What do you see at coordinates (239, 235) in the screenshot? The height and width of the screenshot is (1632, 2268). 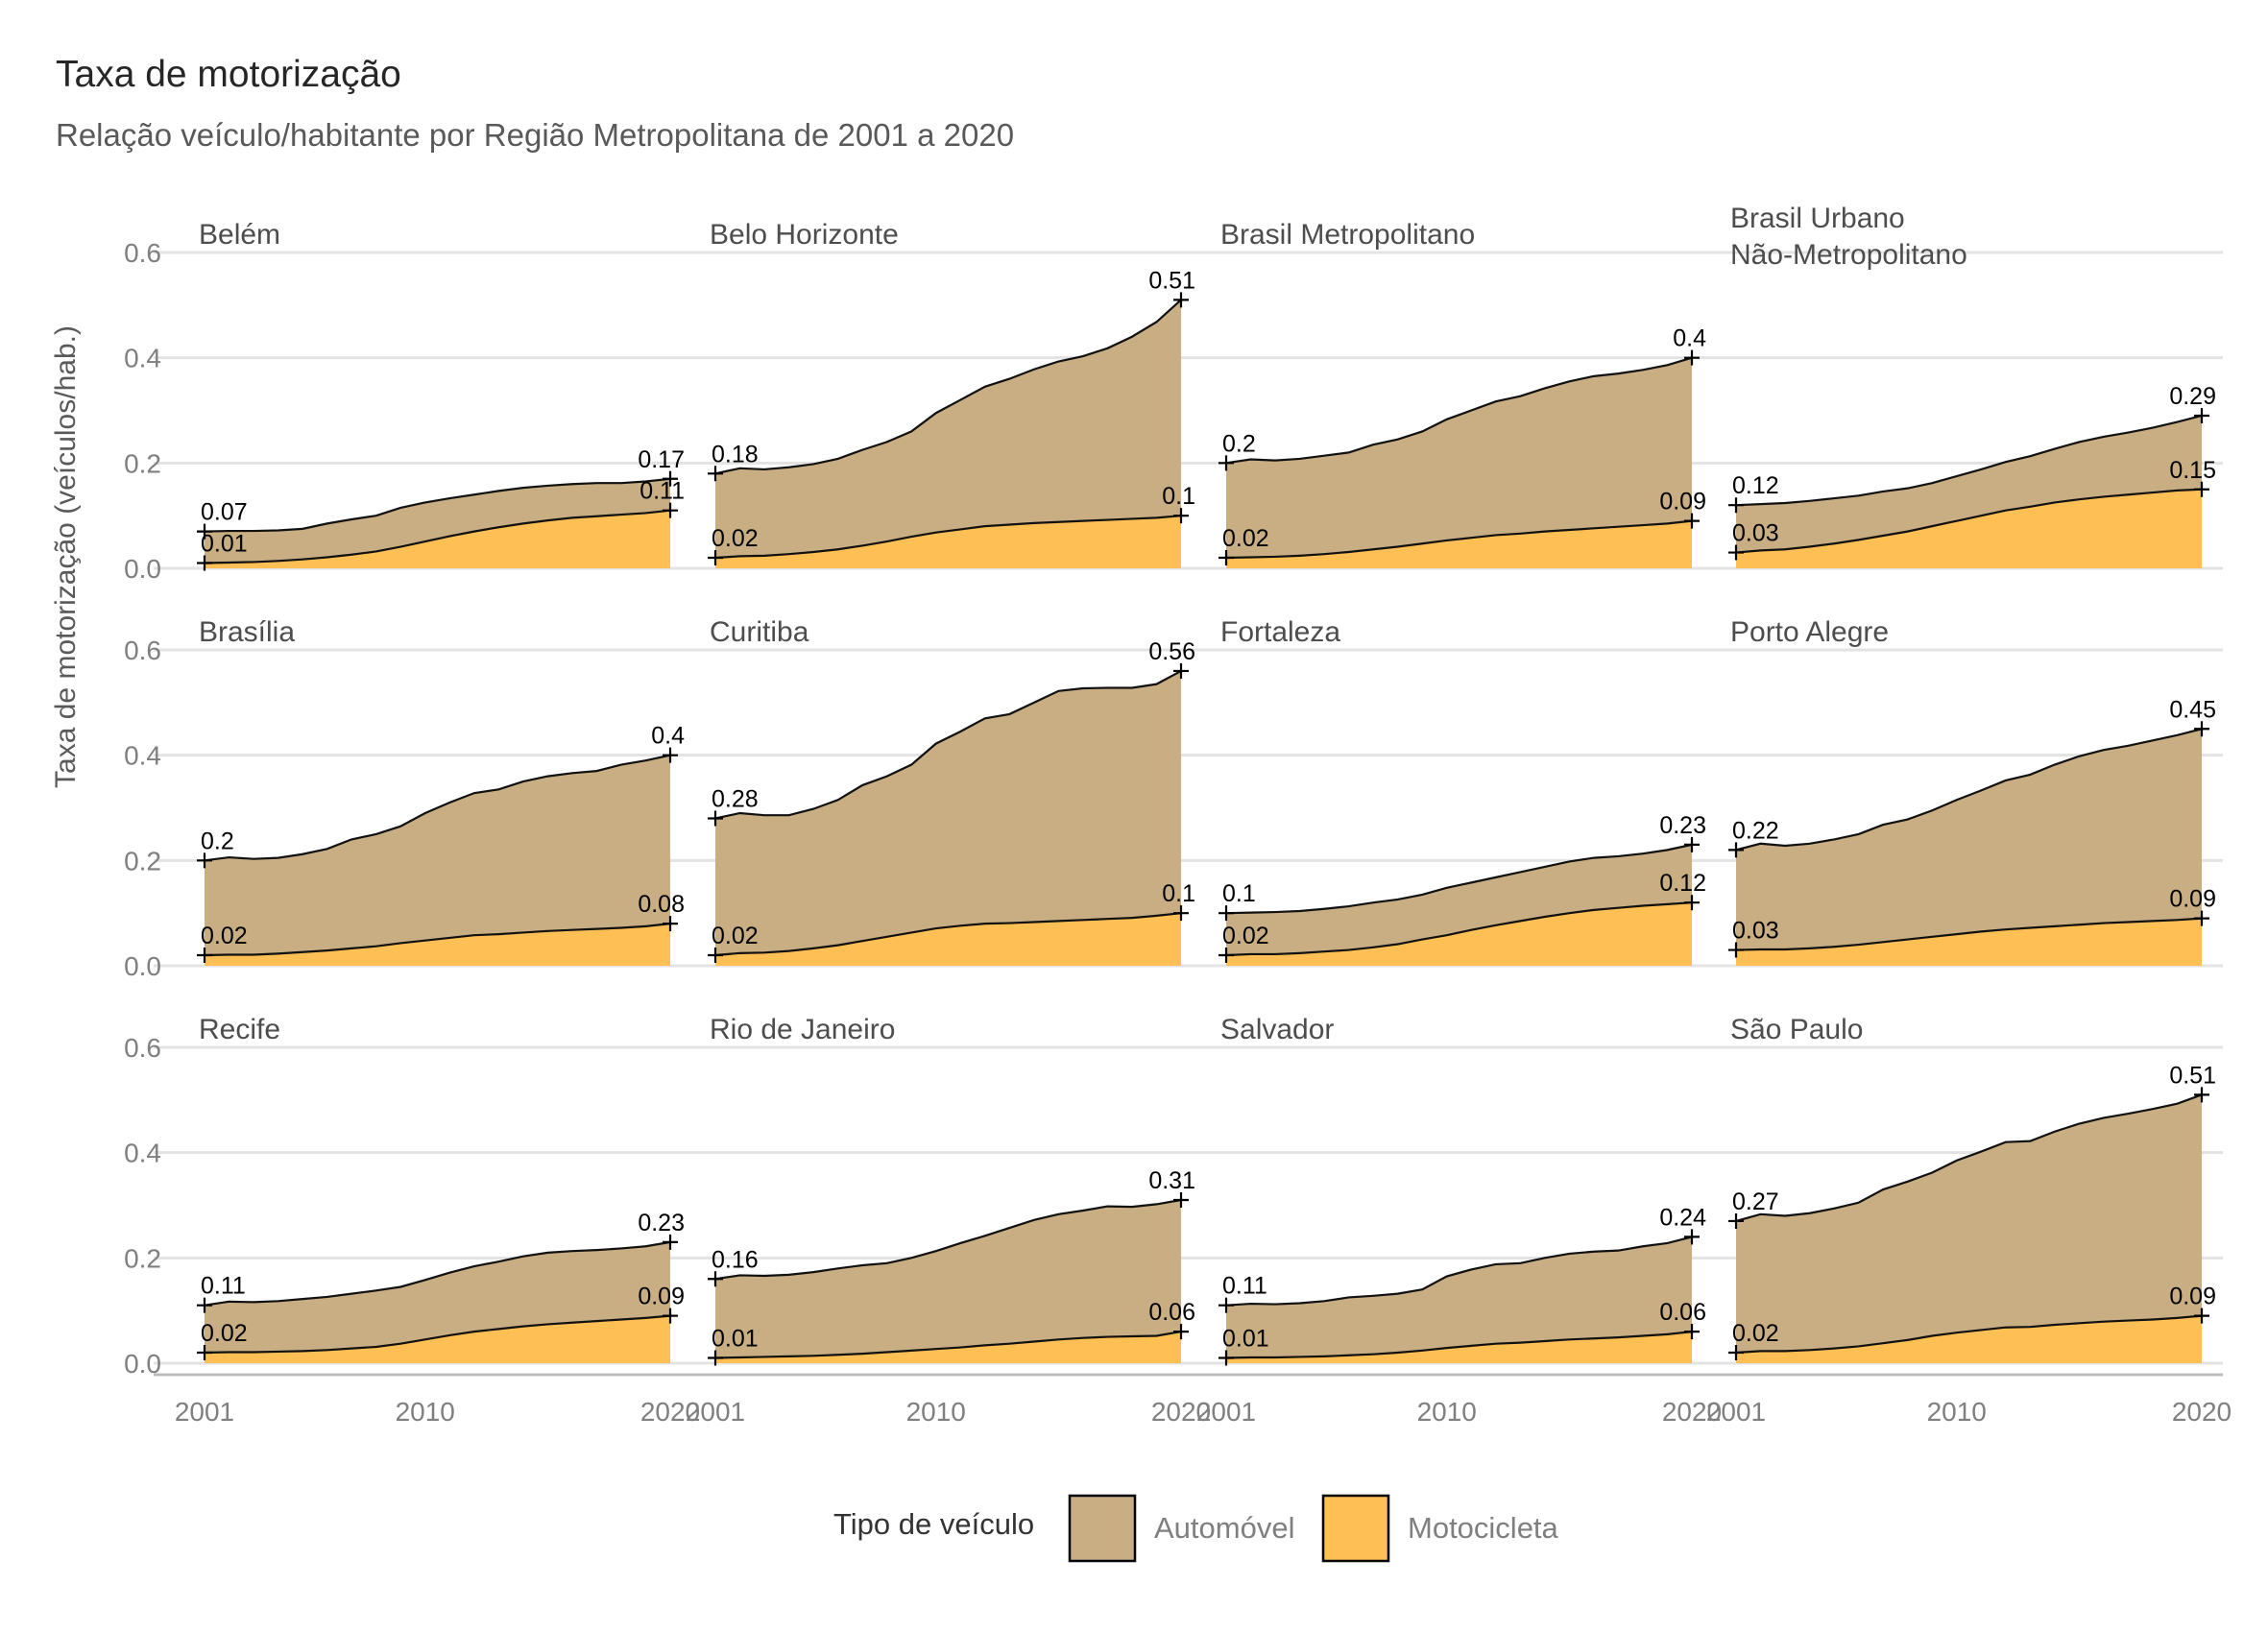 I see `facet-title: Belém` at bounding box center [239, 235].